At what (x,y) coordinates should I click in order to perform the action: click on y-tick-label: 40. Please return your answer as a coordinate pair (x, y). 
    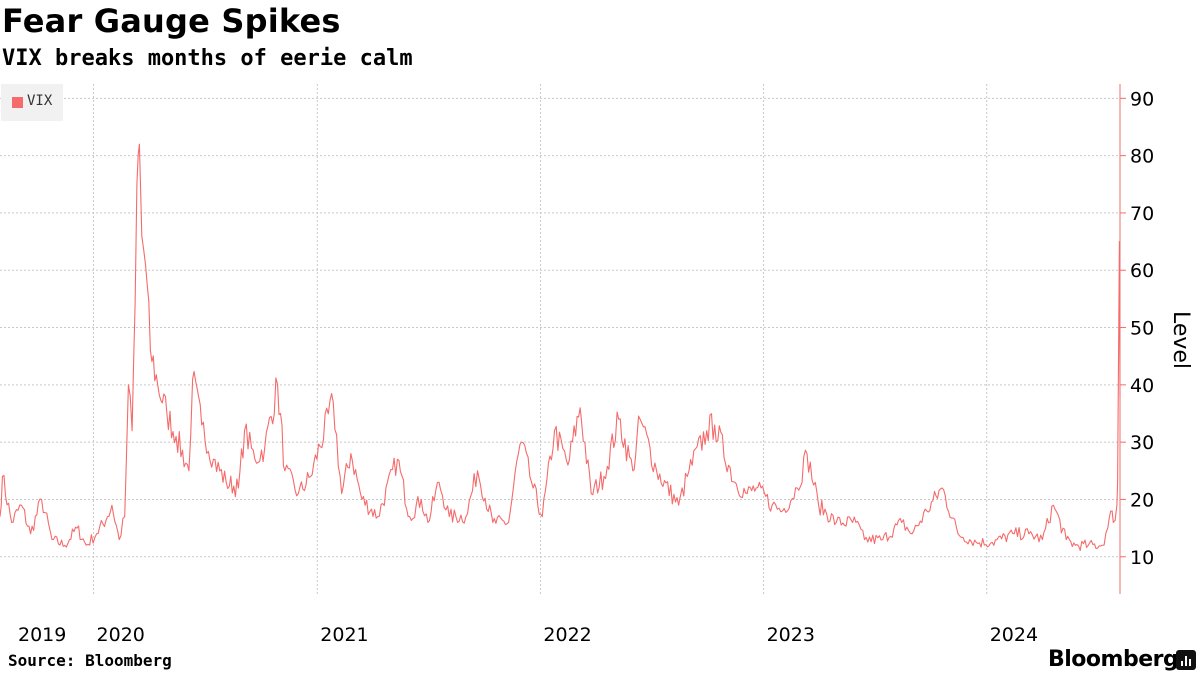
    Looking at the image, I should click on (1142, 386).